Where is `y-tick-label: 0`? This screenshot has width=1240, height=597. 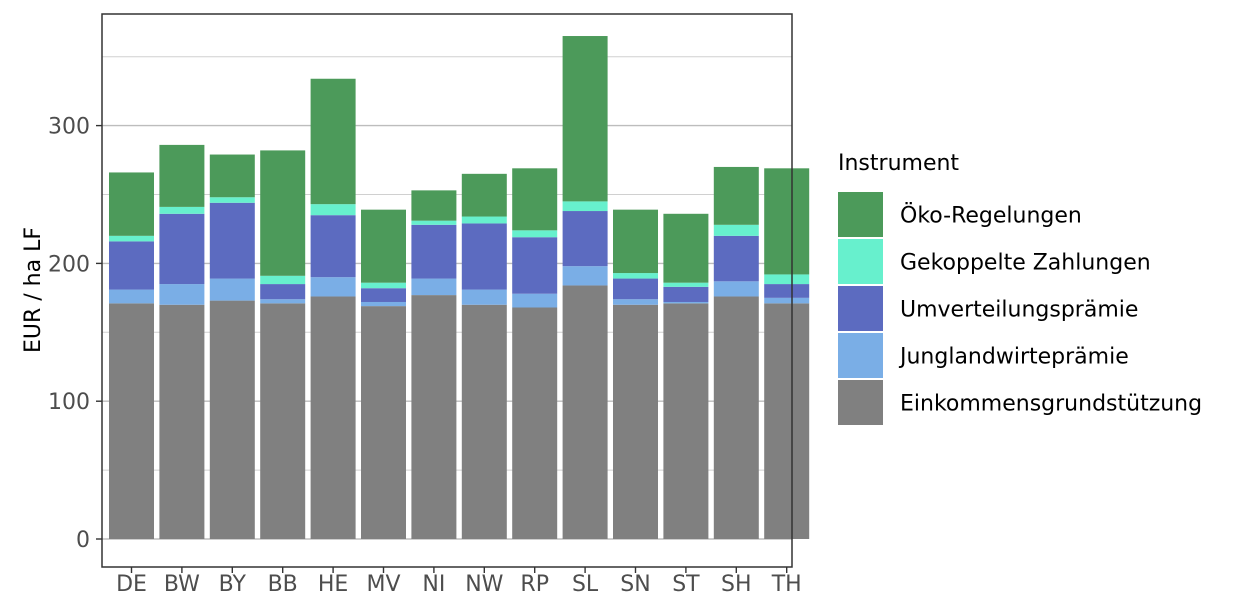 y-tick-label: 0 is located at coordinates (83, 540).